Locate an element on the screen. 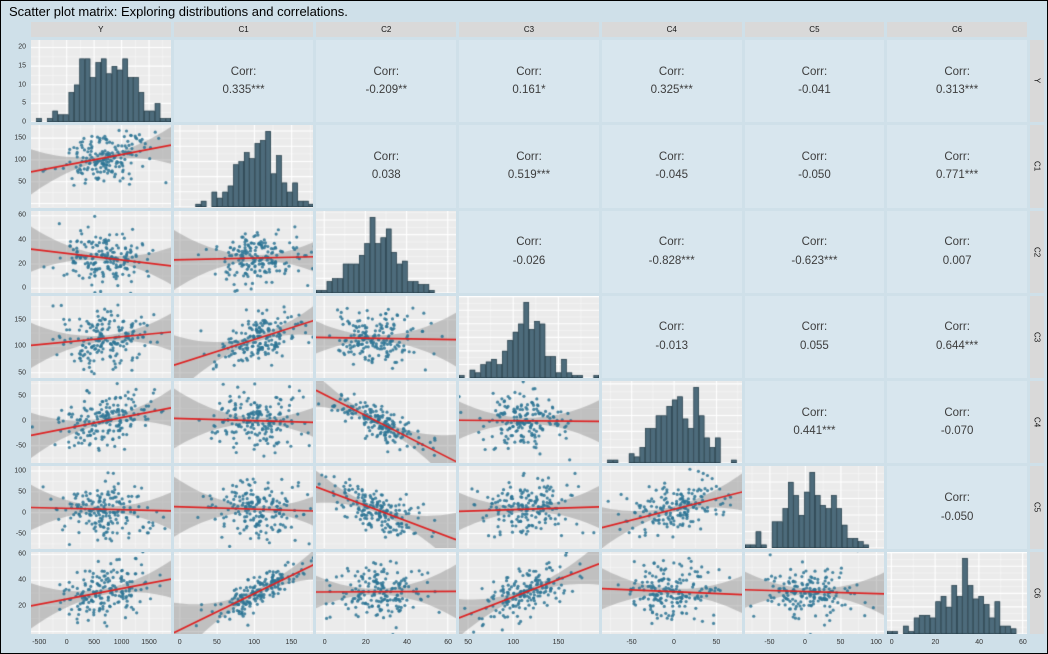 The image size is (1048, 654). y-axis-ticks-C1: 50 100 150 is located at coordinates (16, 166).